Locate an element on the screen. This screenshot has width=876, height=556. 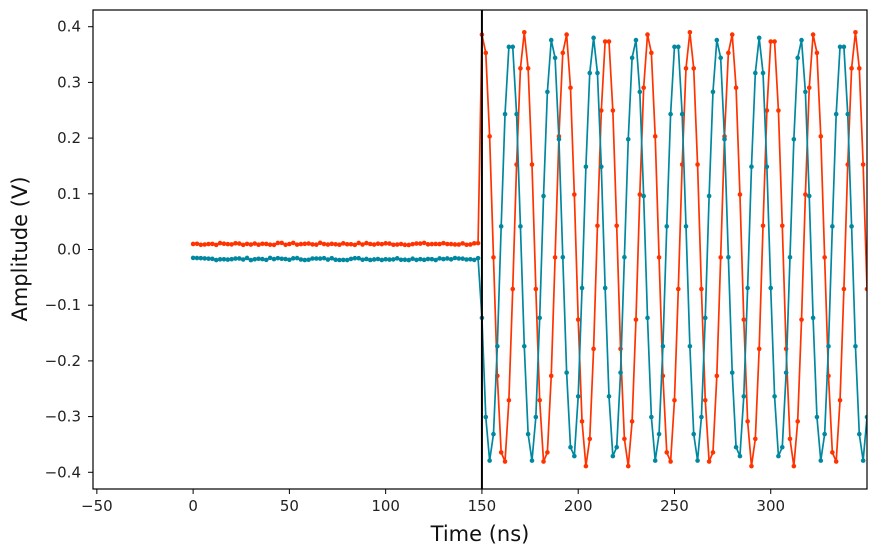
x-tick-label: 0 is located at coordinates (193, 506).